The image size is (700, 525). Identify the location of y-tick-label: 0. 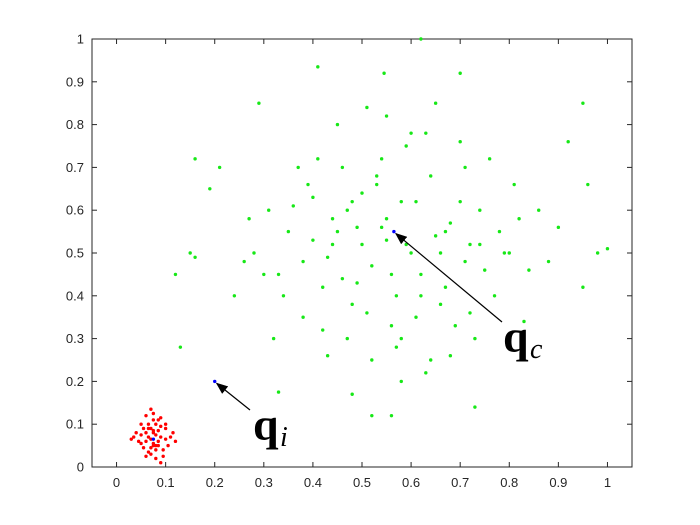
(80, 467).